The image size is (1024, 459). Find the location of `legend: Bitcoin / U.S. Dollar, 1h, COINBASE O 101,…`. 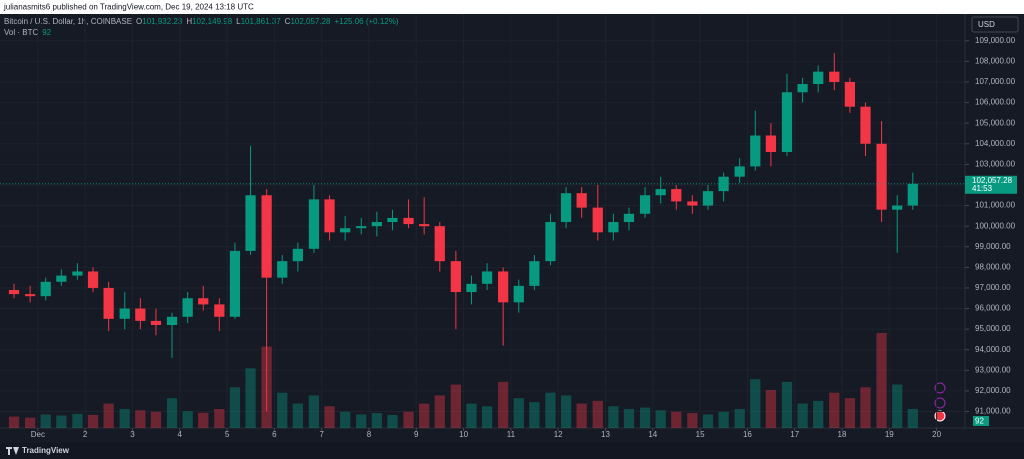

legend: Bitcoin / U.S. Dollar, 1h, COINBASE O 101,… is located at coordinates (201, 21).